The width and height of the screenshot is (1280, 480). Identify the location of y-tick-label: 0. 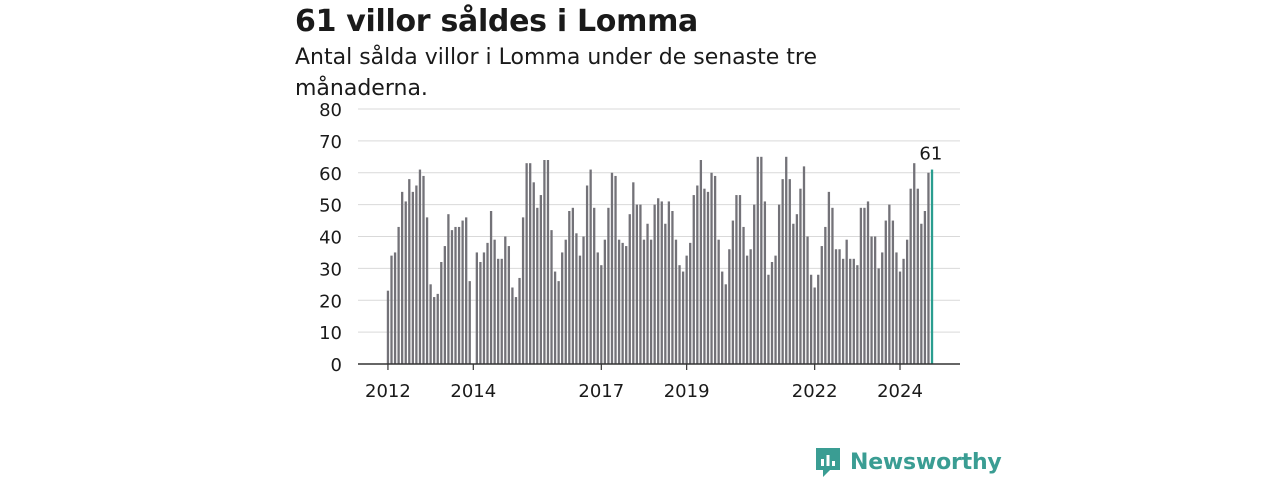
(336, 365).